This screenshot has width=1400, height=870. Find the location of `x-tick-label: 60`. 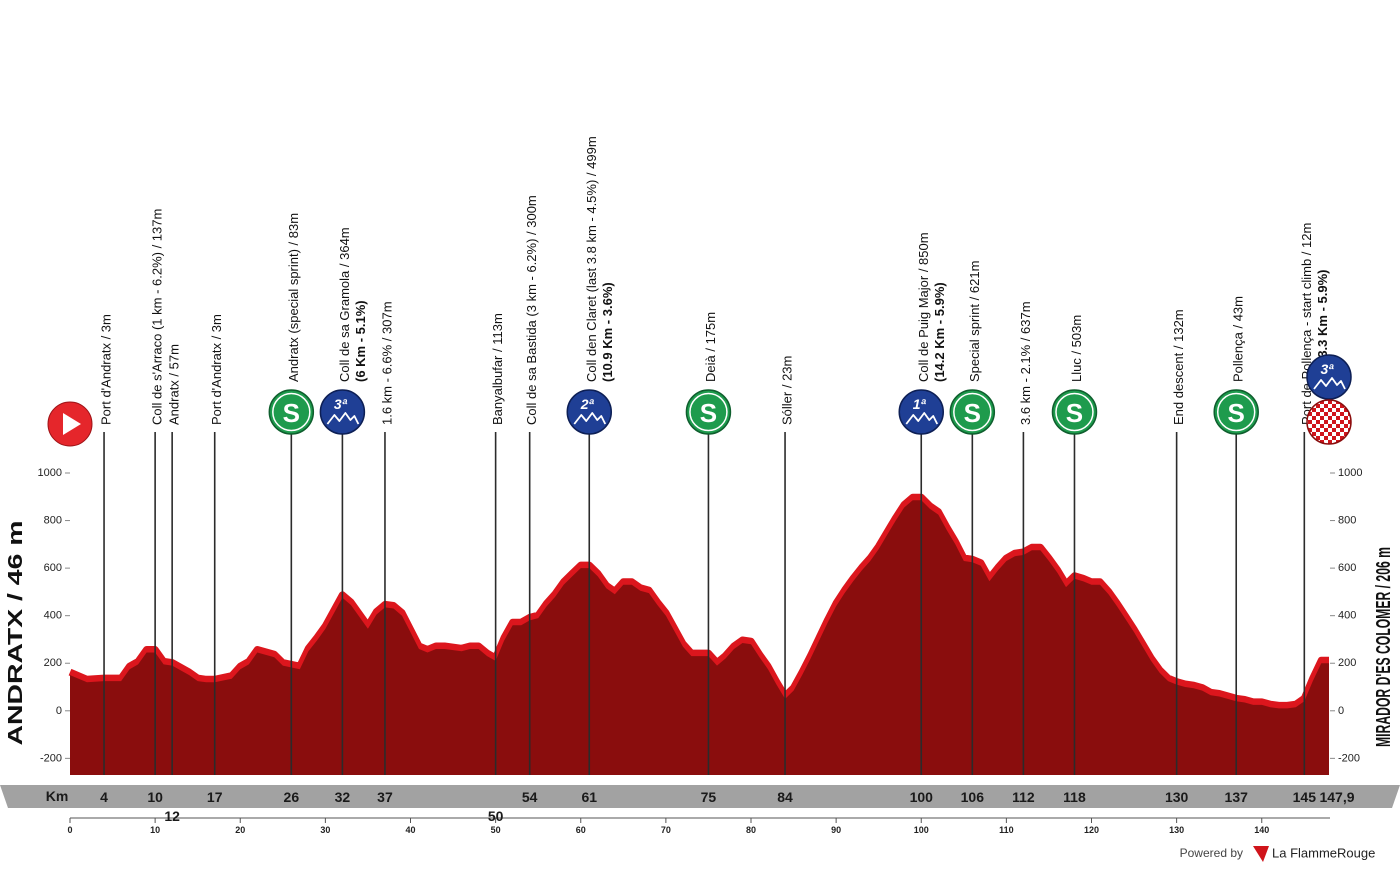

x-tick-label: 60 is located at coordinates (581, 830).